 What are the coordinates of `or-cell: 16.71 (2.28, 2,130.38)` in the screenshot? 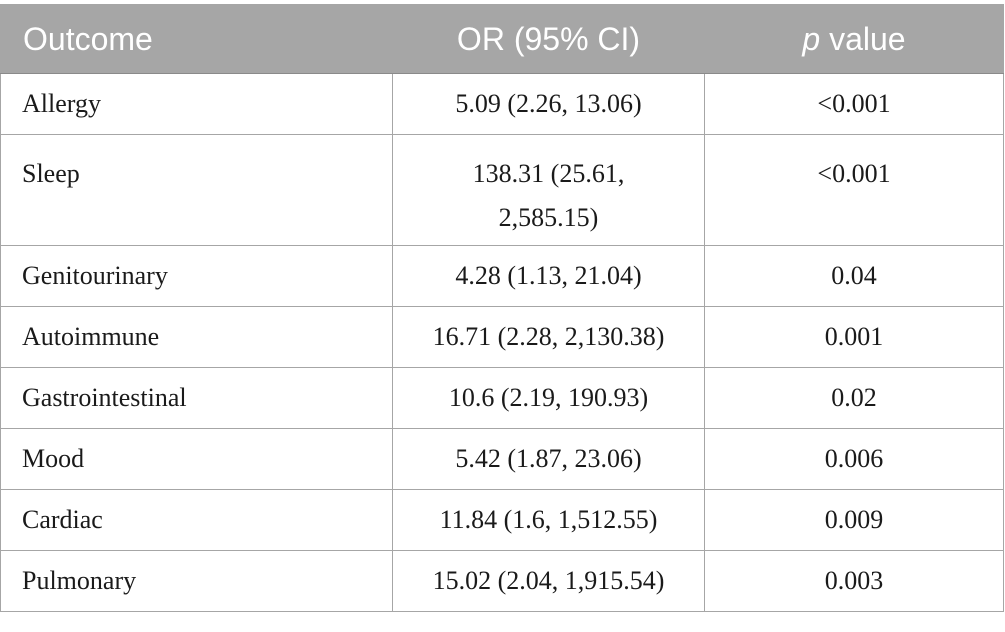 It's located at (548, 337).